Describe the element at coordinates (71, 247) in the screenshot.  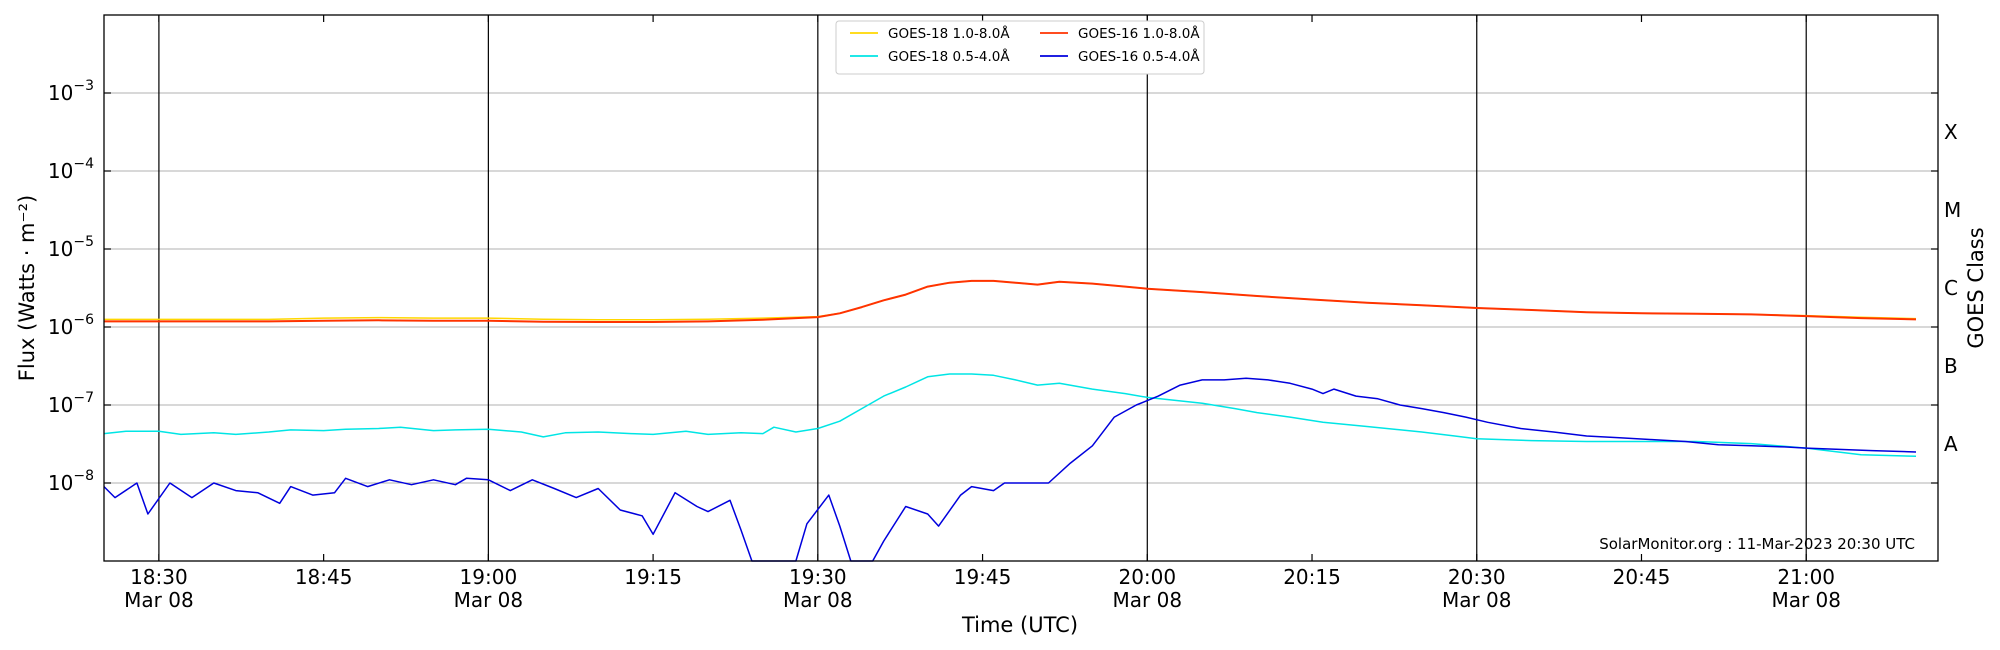
I see `y-tick-label-3: 10⁻⁵` at that location.